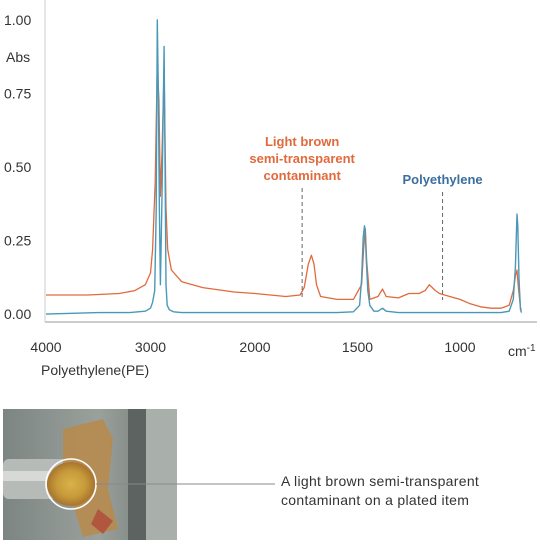  What do you see at coordinates (357, 347) in the screenshot?
I see `x-tick-label: 1500` at bounding box center [357, 347].